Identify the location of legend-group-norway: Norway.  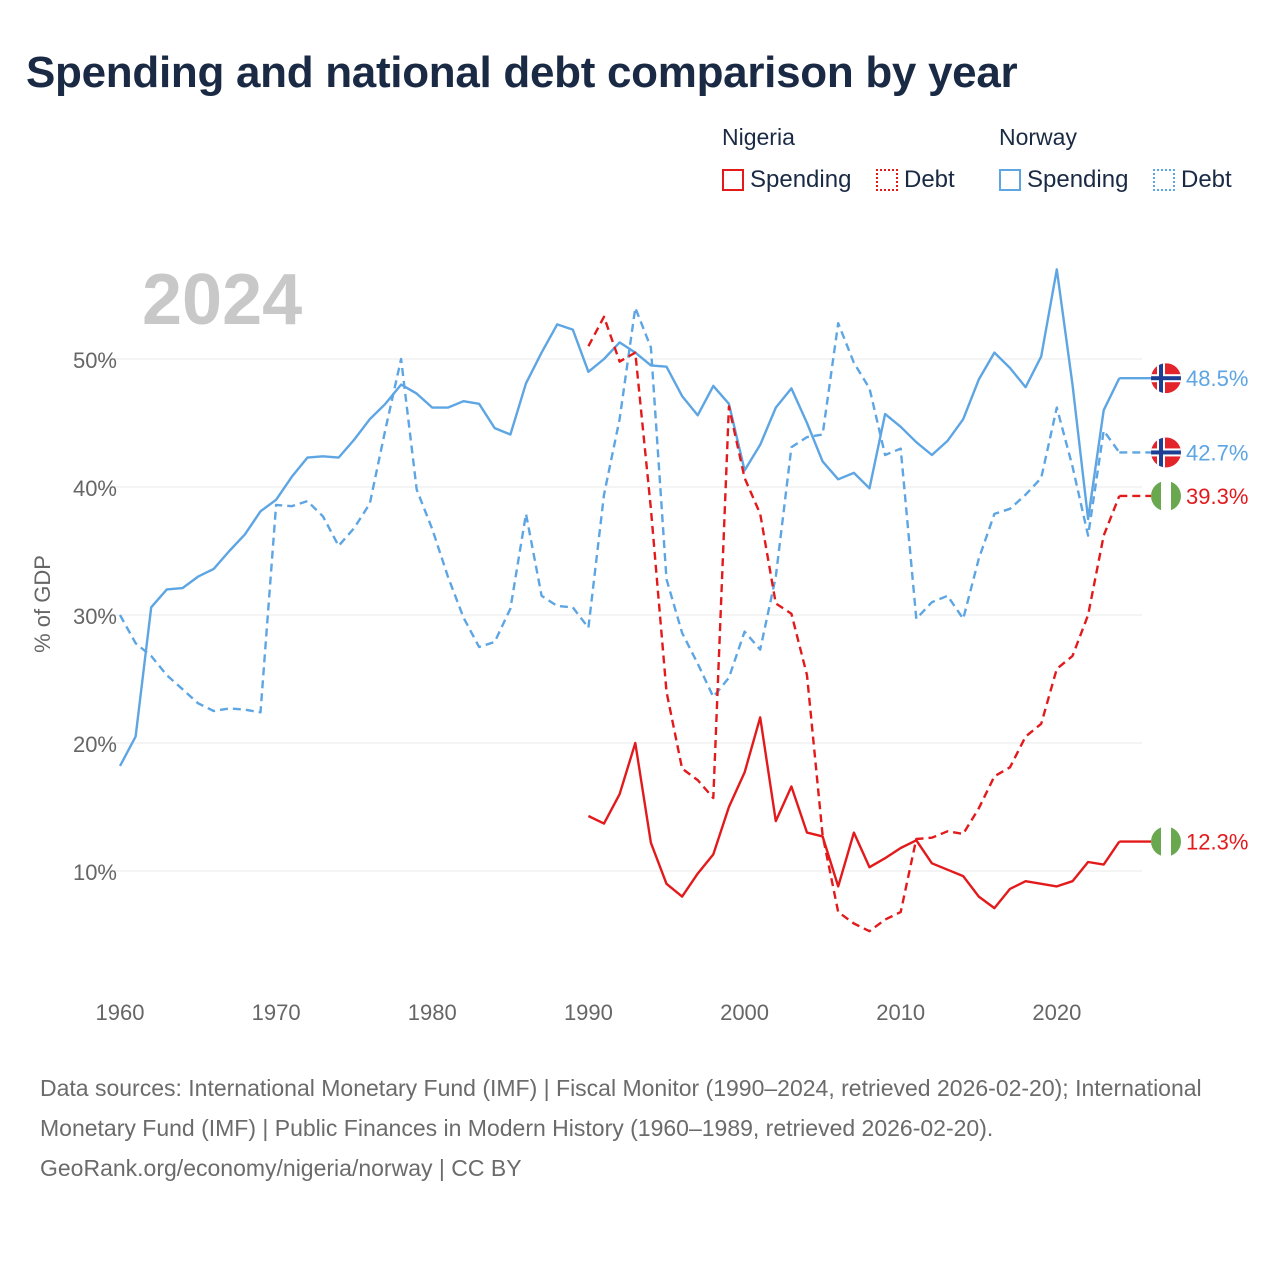
(1038, 137).